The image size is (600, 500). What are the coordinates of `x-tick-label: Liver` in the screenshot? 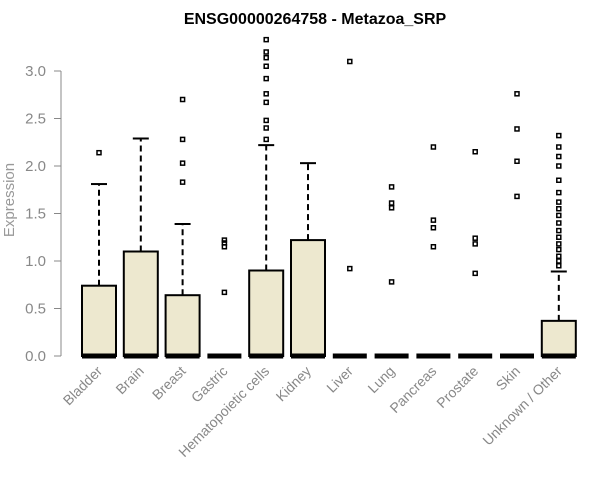 It's located at (339, 379).